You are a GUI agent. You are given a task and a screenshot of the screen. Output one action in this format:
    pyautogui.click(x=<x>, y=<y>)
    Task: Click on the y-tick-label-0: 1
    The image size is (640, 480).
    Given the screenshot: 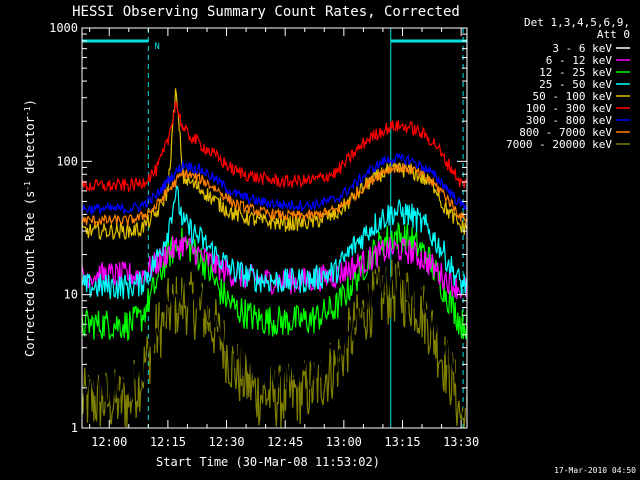 What is the action you would take?
    pyautogui.click(x=74, y=428)
    